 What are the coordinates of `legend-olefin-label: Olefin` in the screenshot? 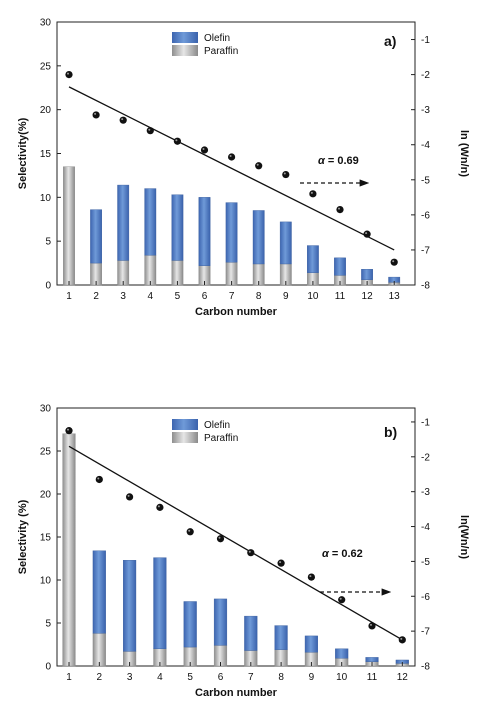 It's located at (217, 425).